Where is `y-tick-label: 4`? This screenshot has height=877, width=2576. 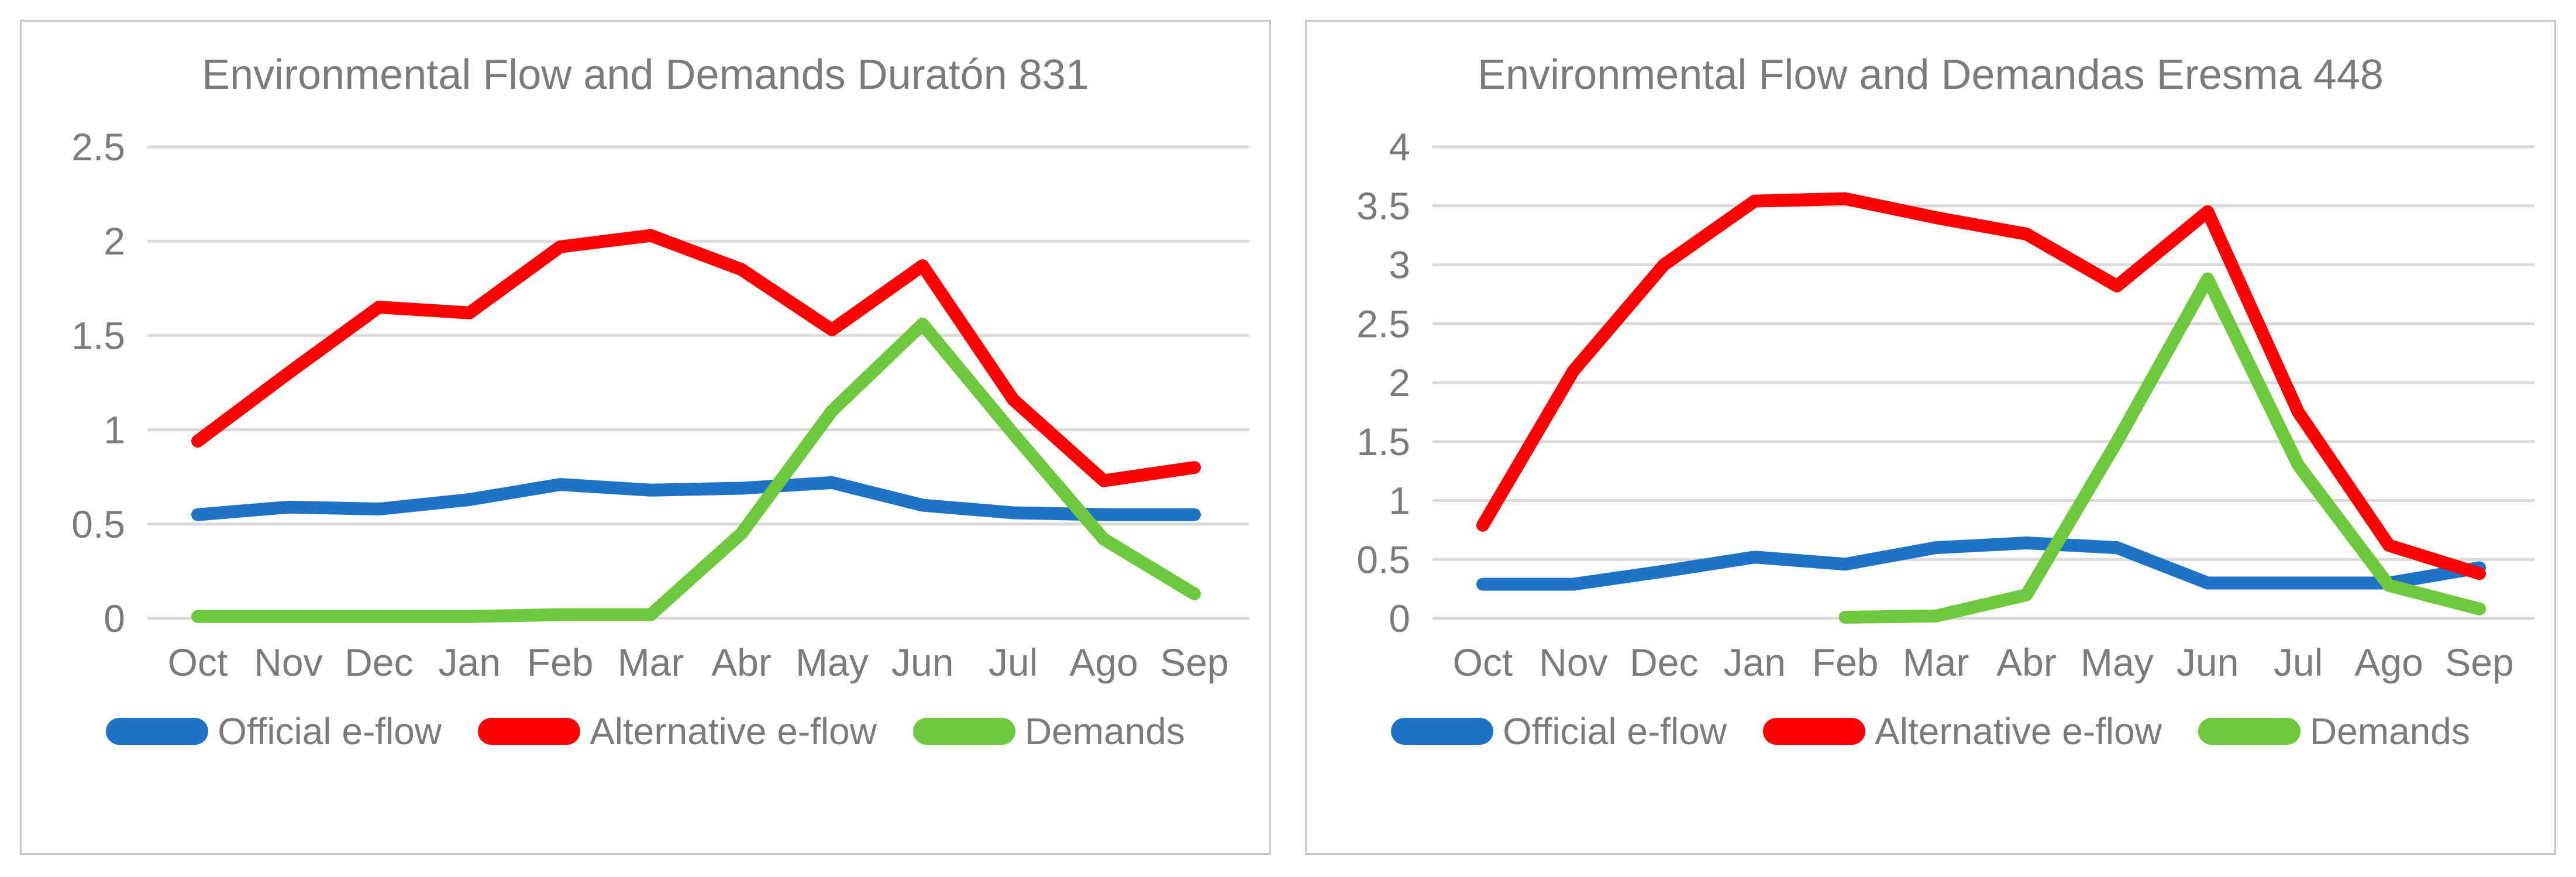
y-tick-label: 4 is located at coordinates (1399, 146).